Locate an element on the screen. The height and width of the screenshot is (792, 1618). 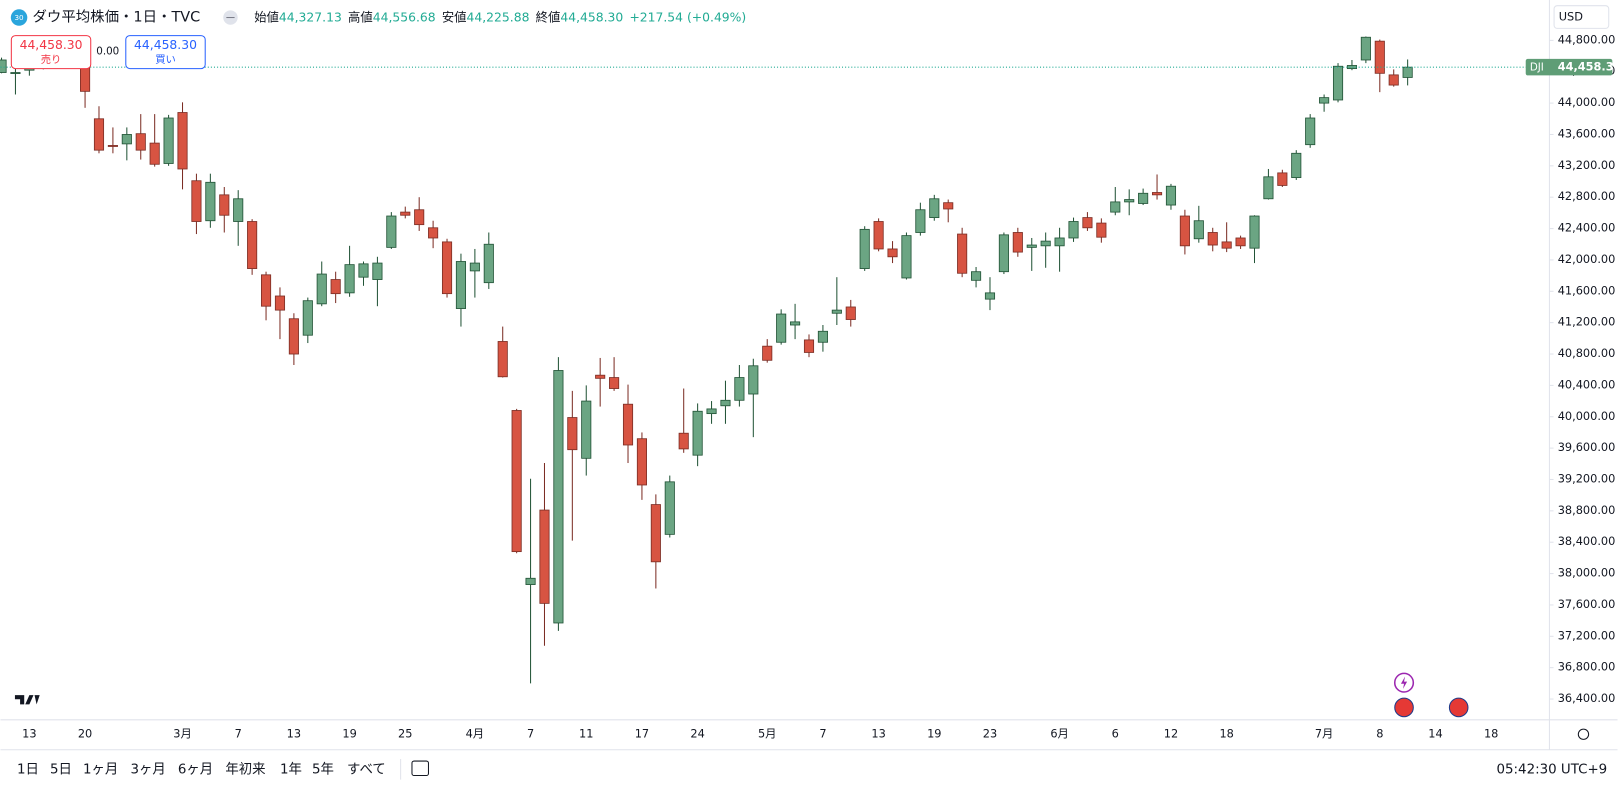
x-tick-label: 6 is located at coordinates (1115, 733).